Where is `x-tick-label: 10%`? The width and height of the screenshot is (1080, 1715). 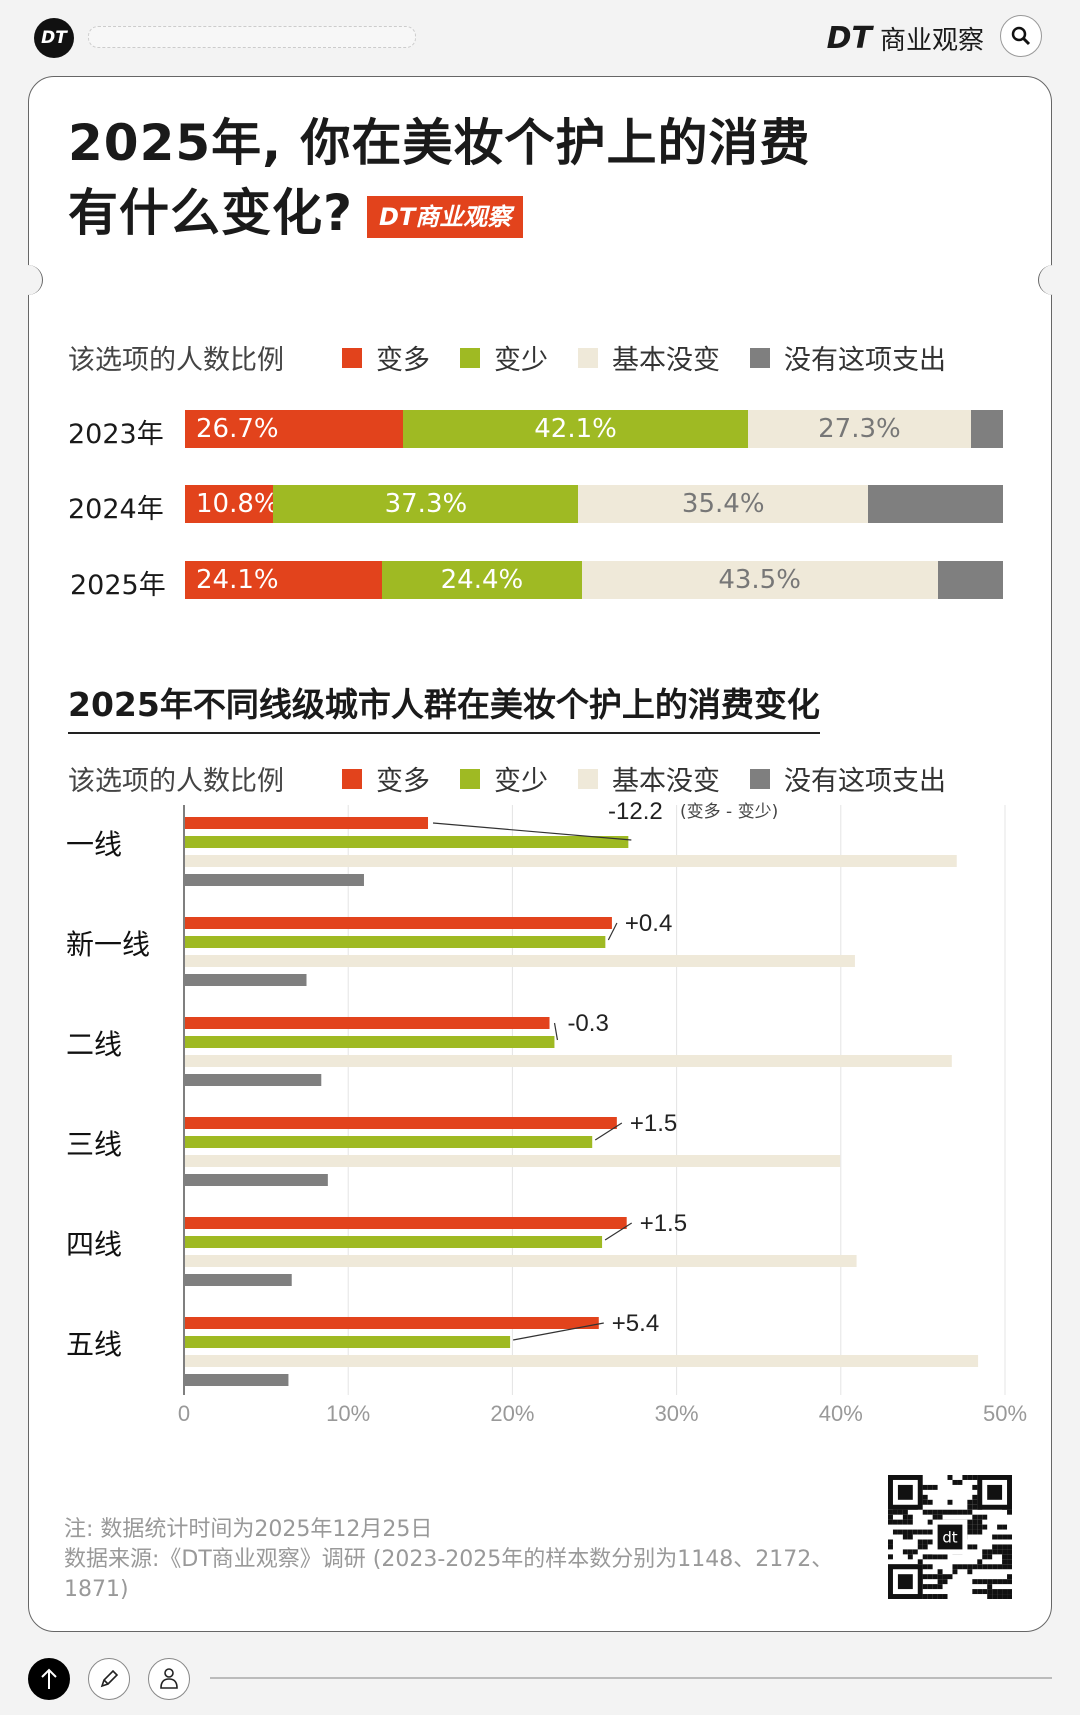
x-tick-label: 10% is located at coordinates (348, 1413).